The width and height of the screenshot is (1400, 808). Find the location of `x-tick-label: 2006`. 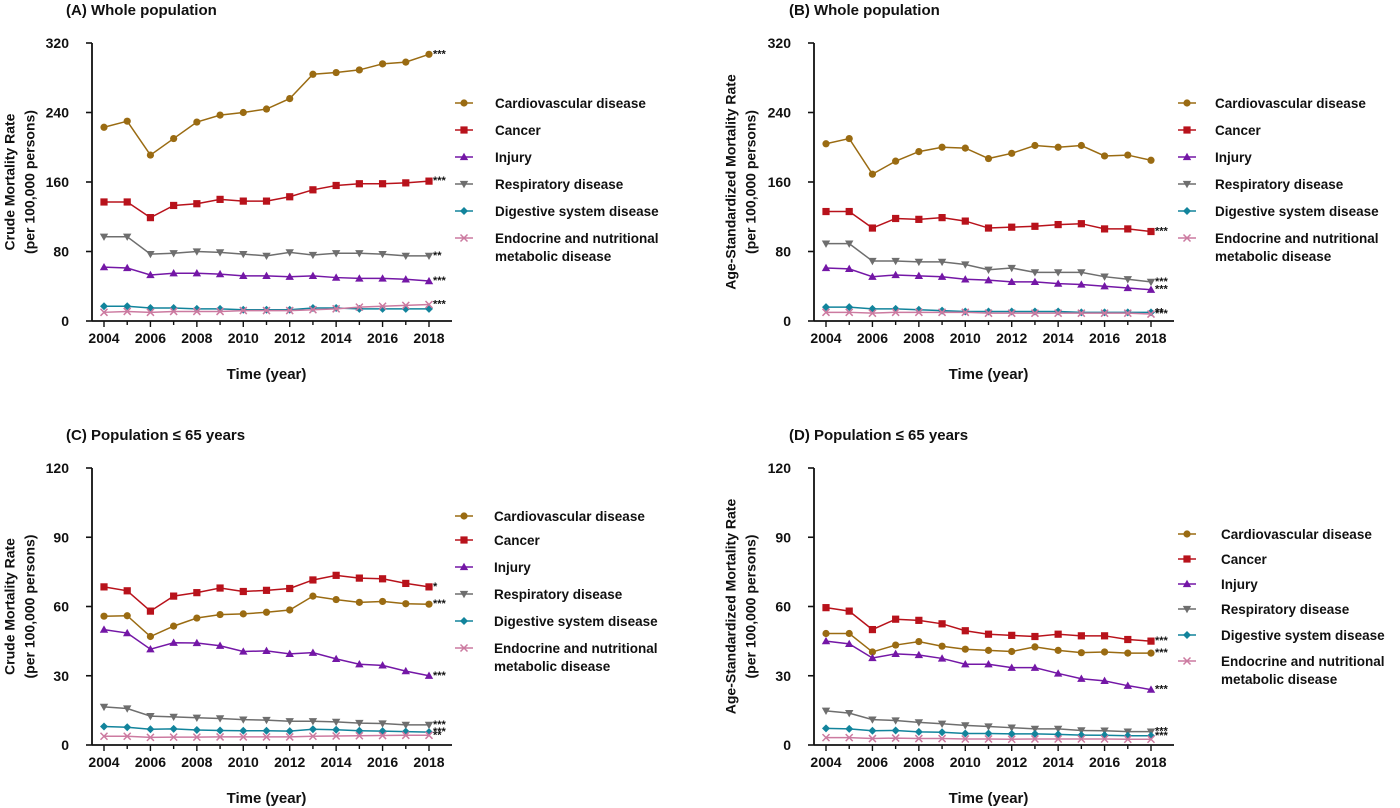

x-tick-label: 2006 is located at coordinates (150, 762).